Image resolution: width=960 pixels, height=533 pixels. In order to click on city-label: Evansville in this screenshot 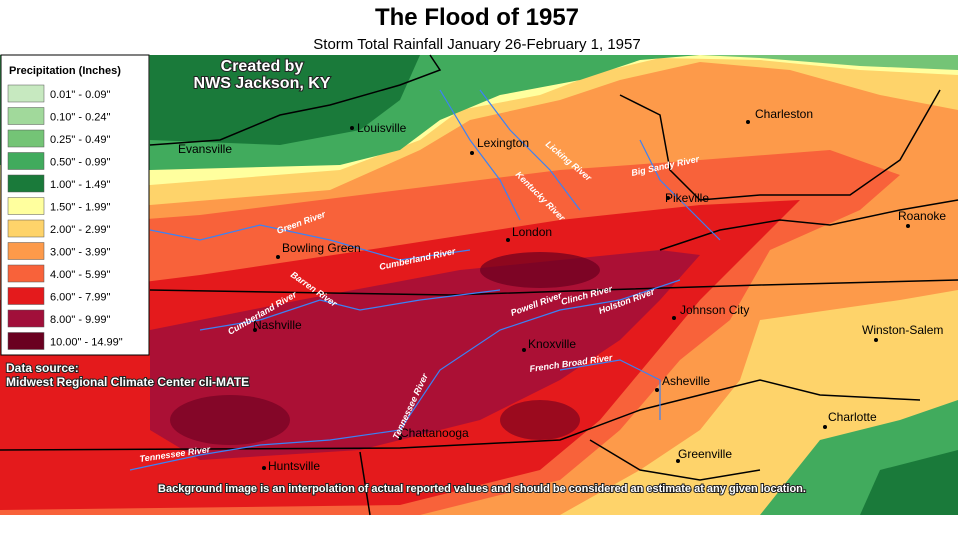, I will do `click(205, 149)`.